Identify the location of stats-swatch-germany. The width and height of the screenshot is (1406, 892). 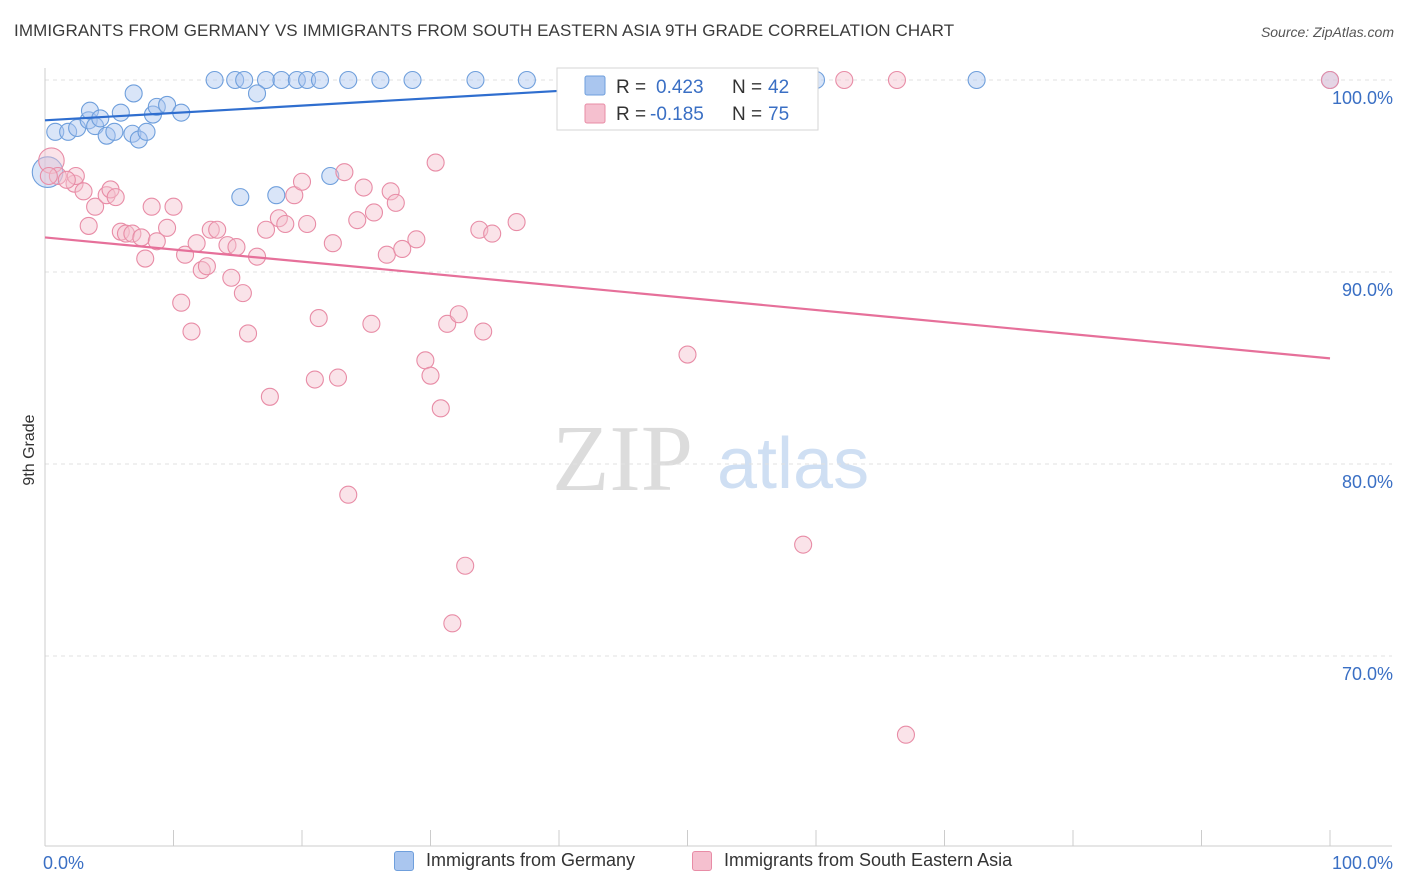
(595, 85).